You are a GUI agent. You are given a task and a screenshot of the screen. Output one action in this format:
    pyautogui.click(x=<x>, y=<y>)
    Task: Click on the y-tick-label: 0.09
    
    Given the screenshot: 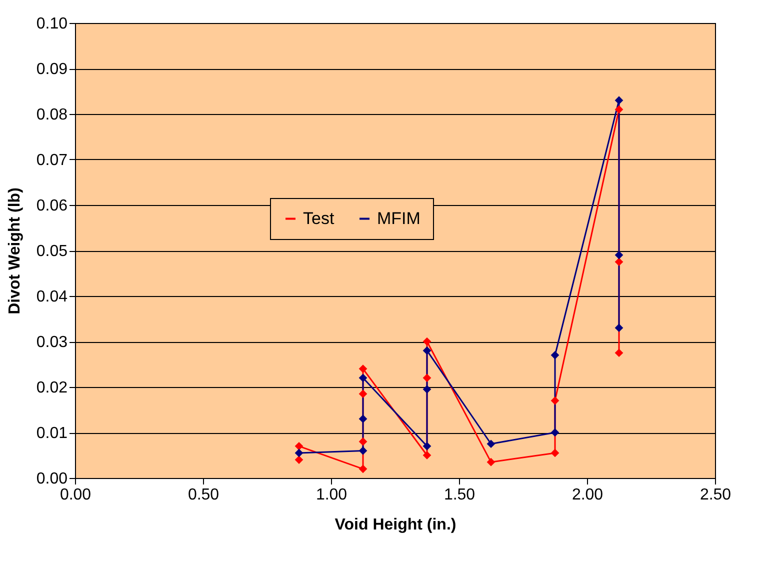 What is the action you would take?
    pyautogui.click(x=52, y=69)
    